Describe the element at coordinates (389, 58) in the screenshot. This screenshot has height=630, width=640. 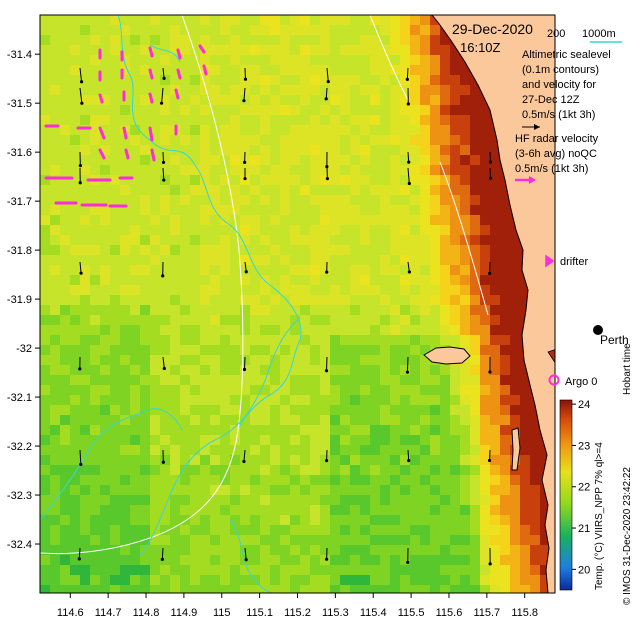
I see `isobath-200m-north` at that location.